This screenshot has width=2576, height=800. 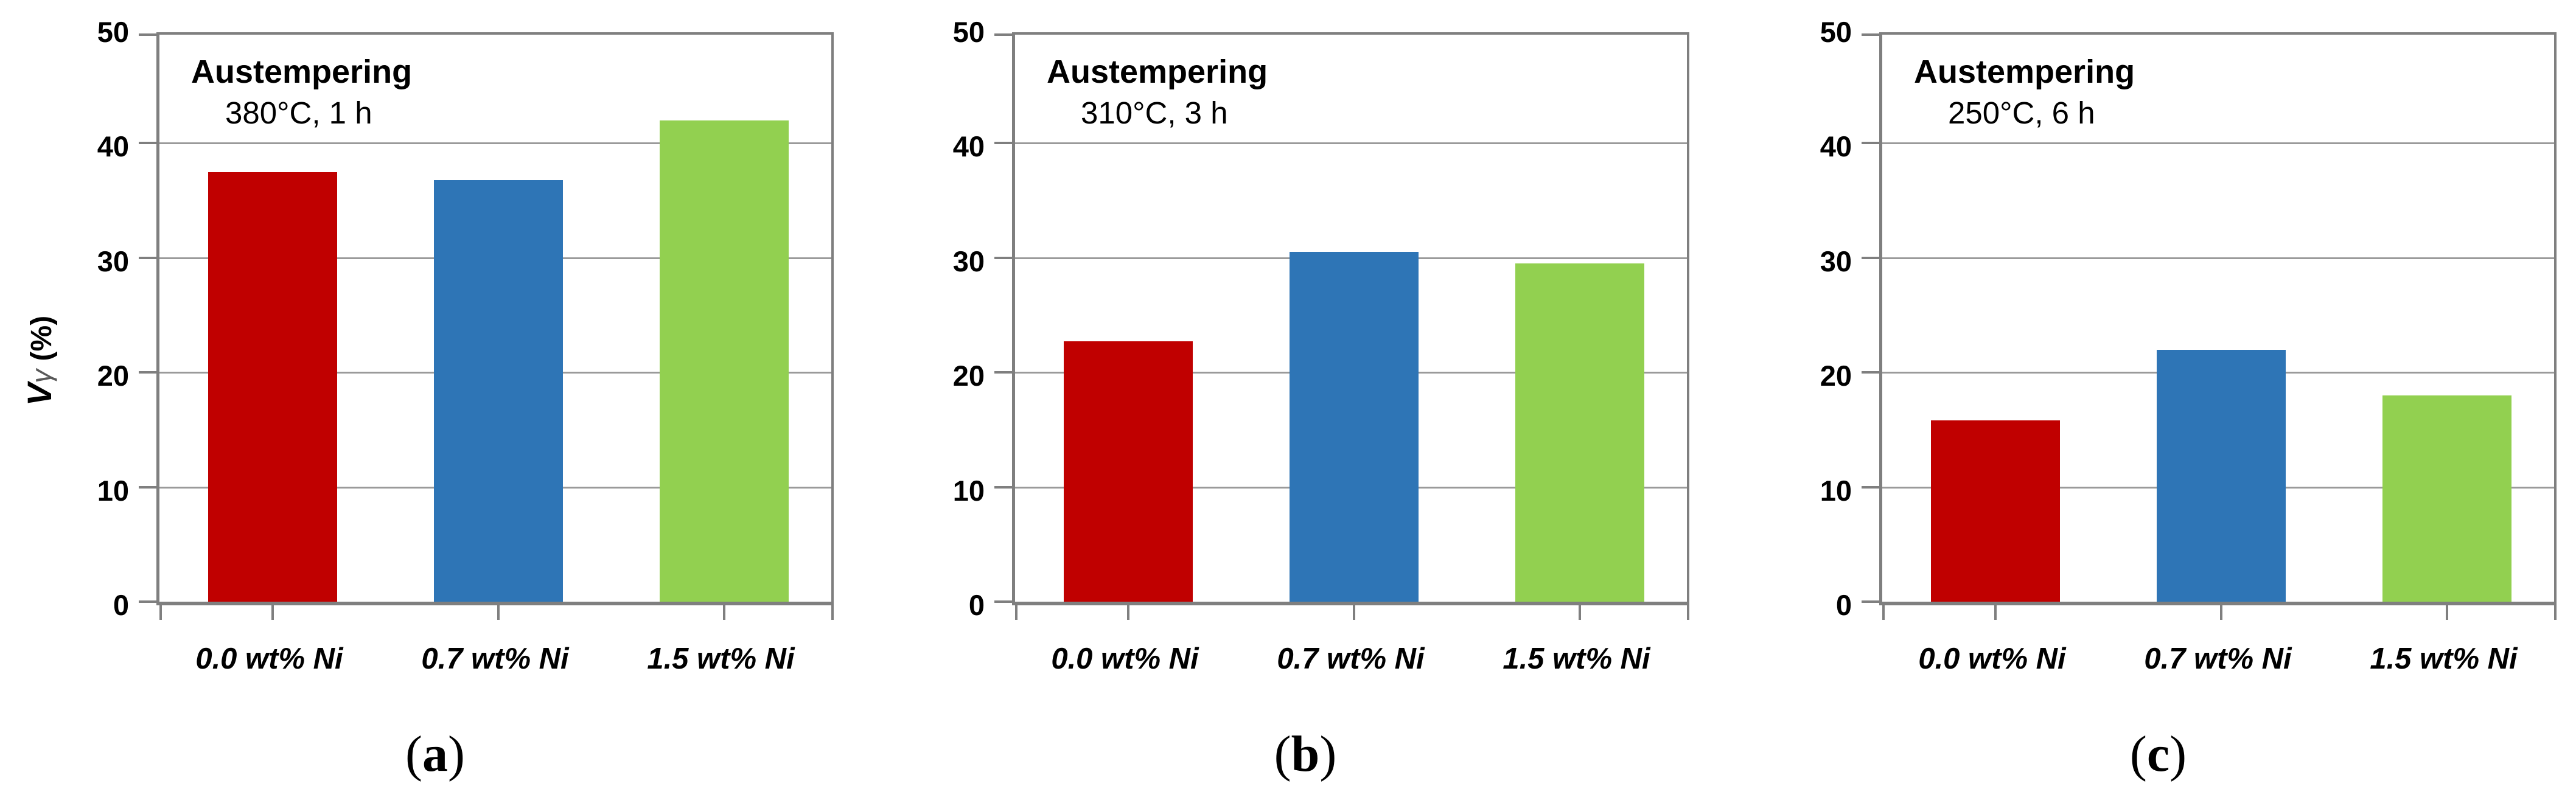 I want to click on chart-subtitle: 380°C, 1 h, so click(x=298, y=113).